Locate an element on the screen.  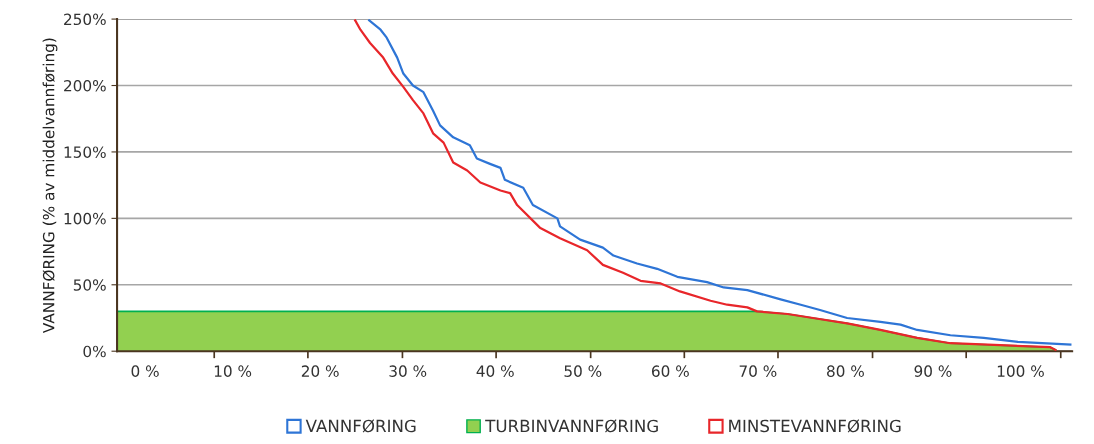
x-tick-label: 100 % is located at coordinates (1020, 371).